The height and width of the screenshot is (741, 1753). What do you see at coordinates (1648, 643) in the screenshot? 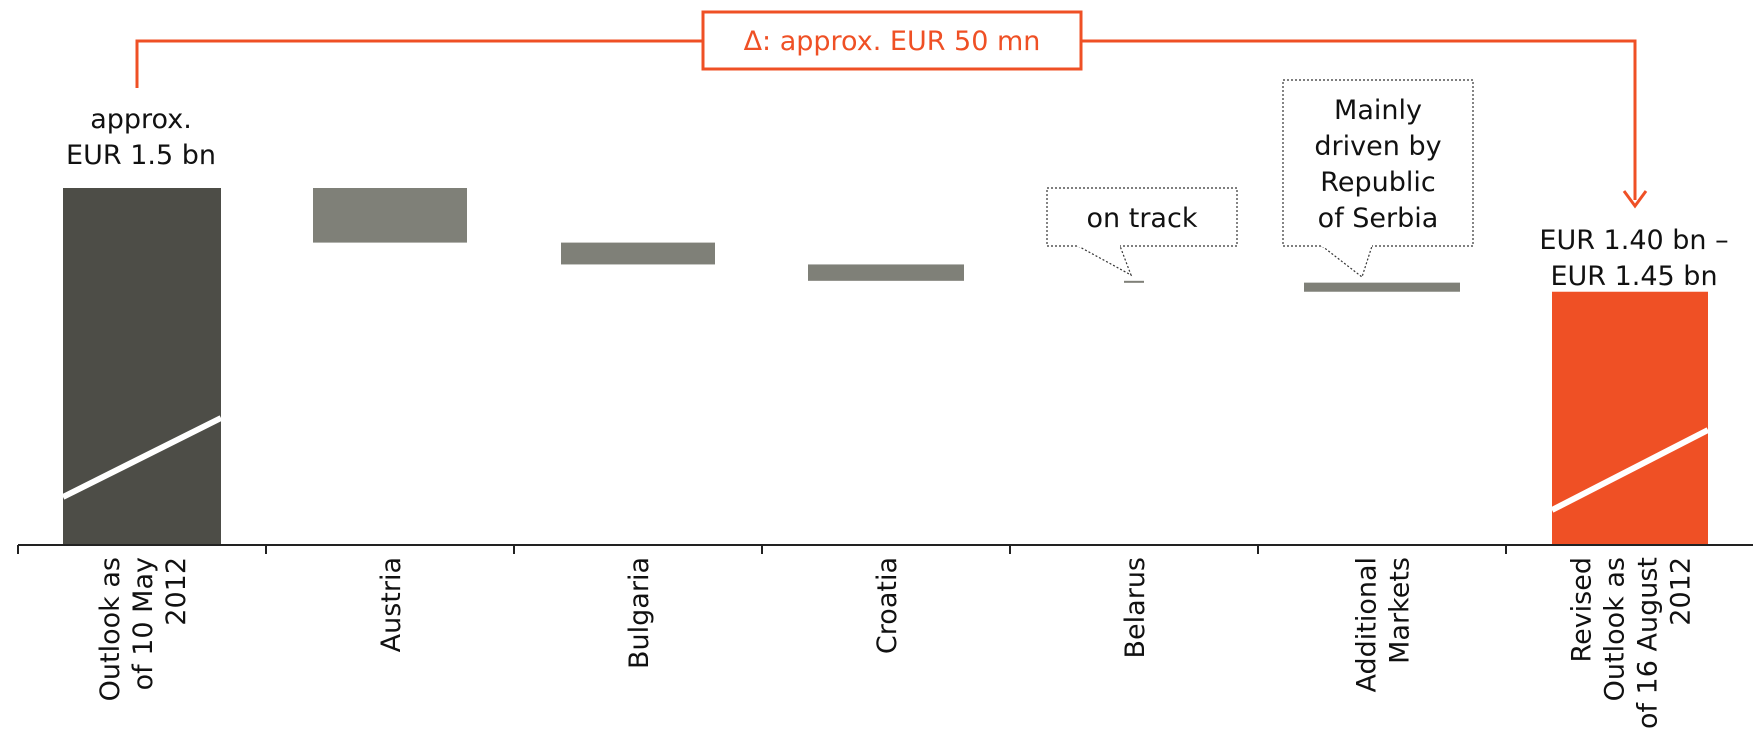
I see `category-label-line: of 16 August` at bounding box center [1648, 643].